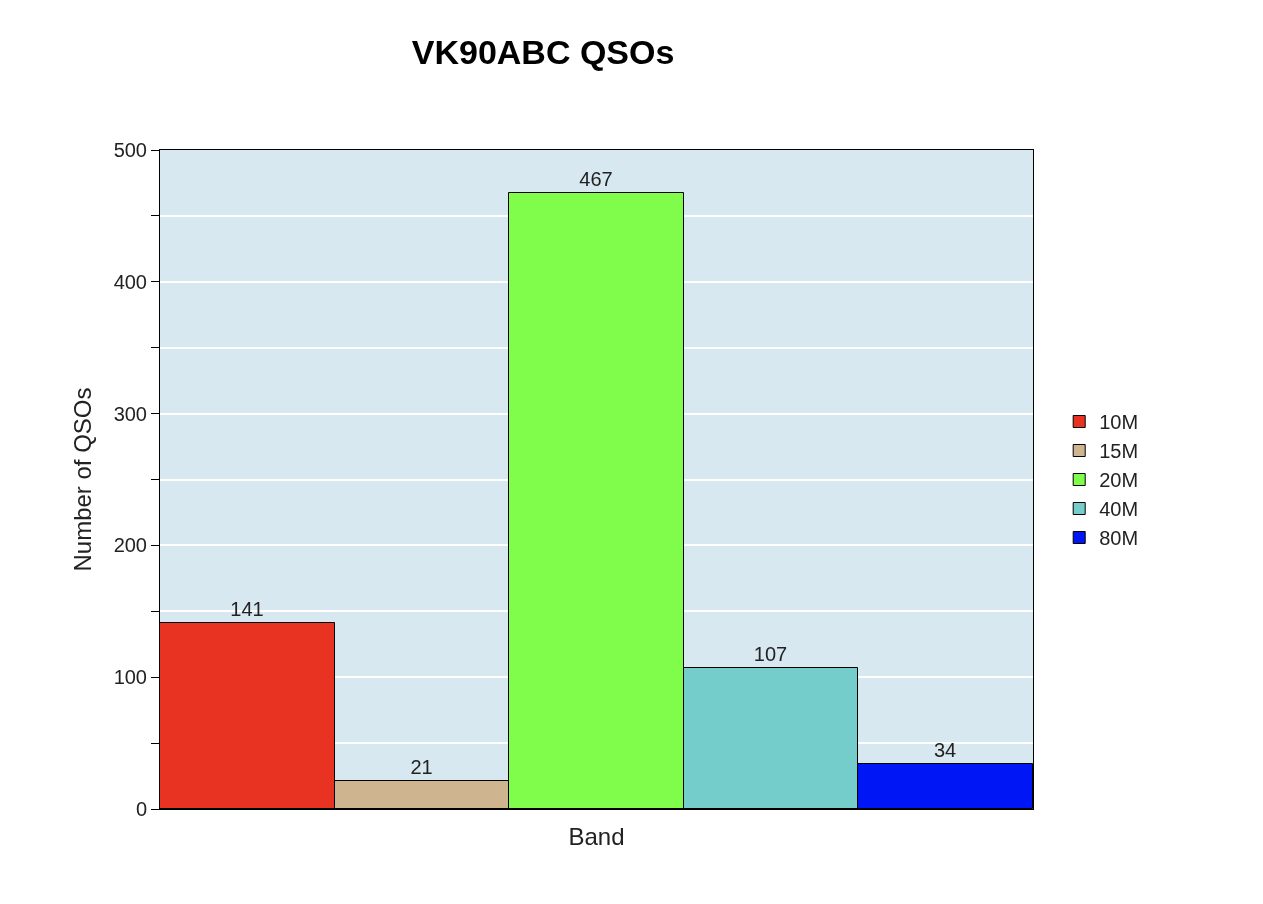 The width and height of the screenshot is (1263, 904). I want to click on legend-label: 80M, so click(1119, 538).